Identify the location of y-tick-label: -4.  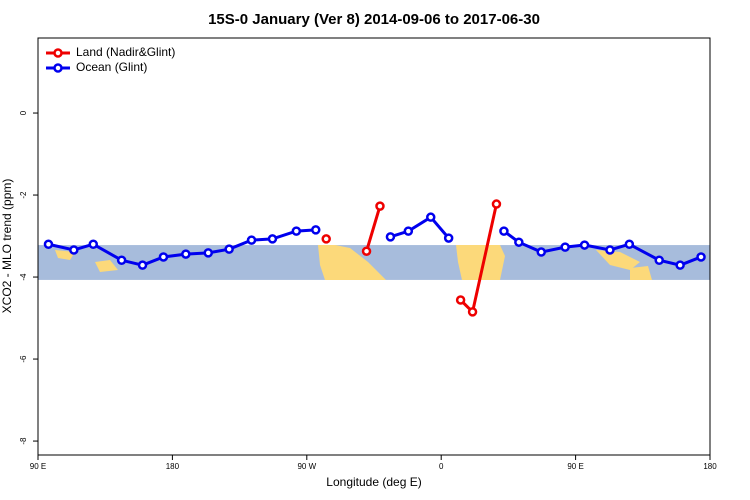
(23, 277).